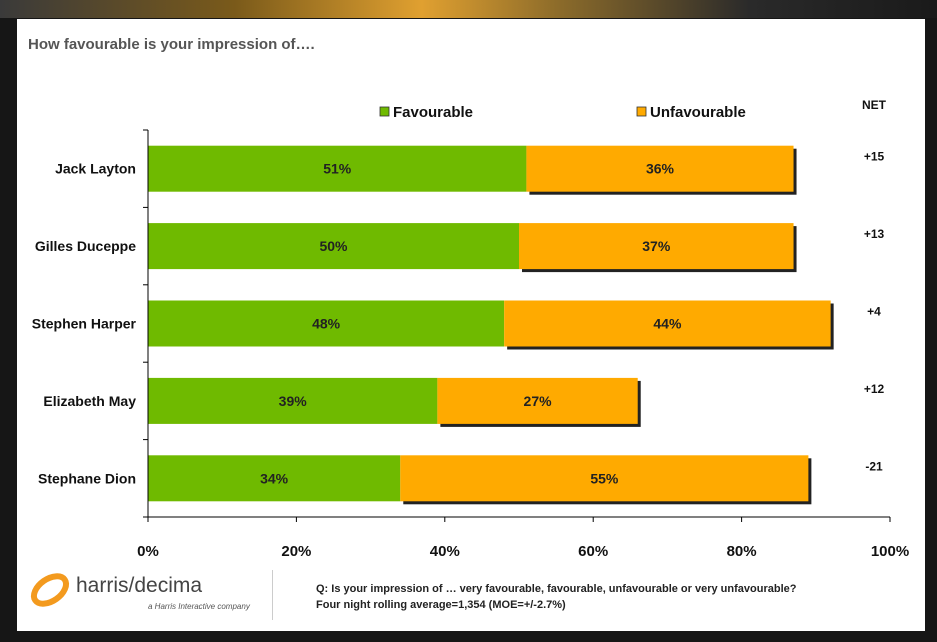 The width and height of the screenshot is (937, 642). Describe the element at coordinates (433, 112) in the screenshot. I see `legend-label-favourable: Favourable` at that location.